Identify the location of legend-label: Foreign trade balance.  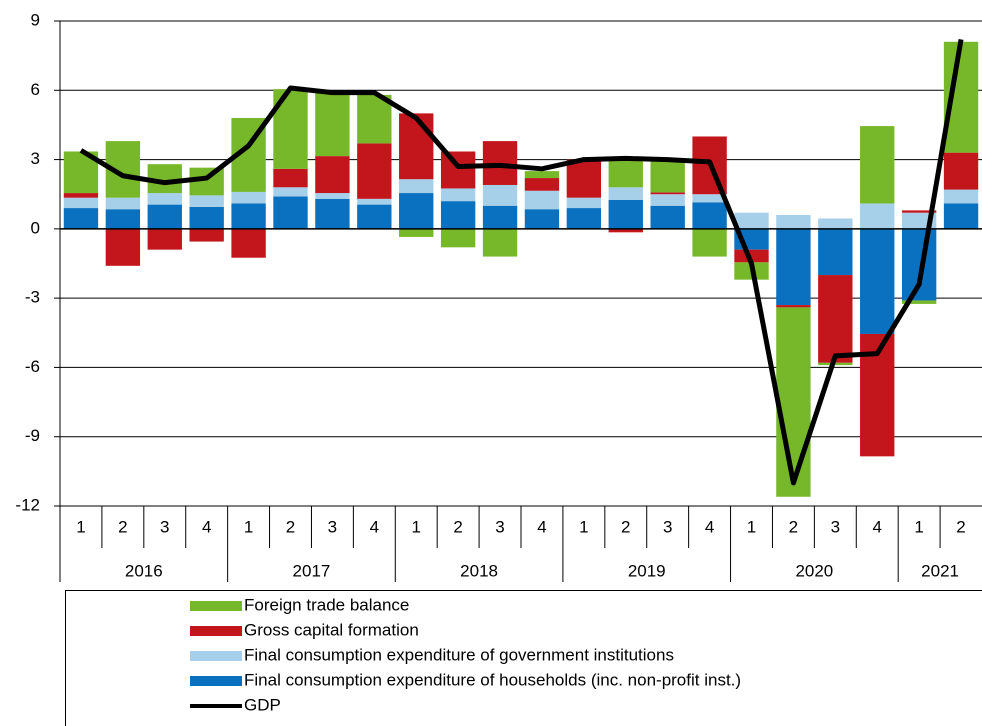
(326, 604).